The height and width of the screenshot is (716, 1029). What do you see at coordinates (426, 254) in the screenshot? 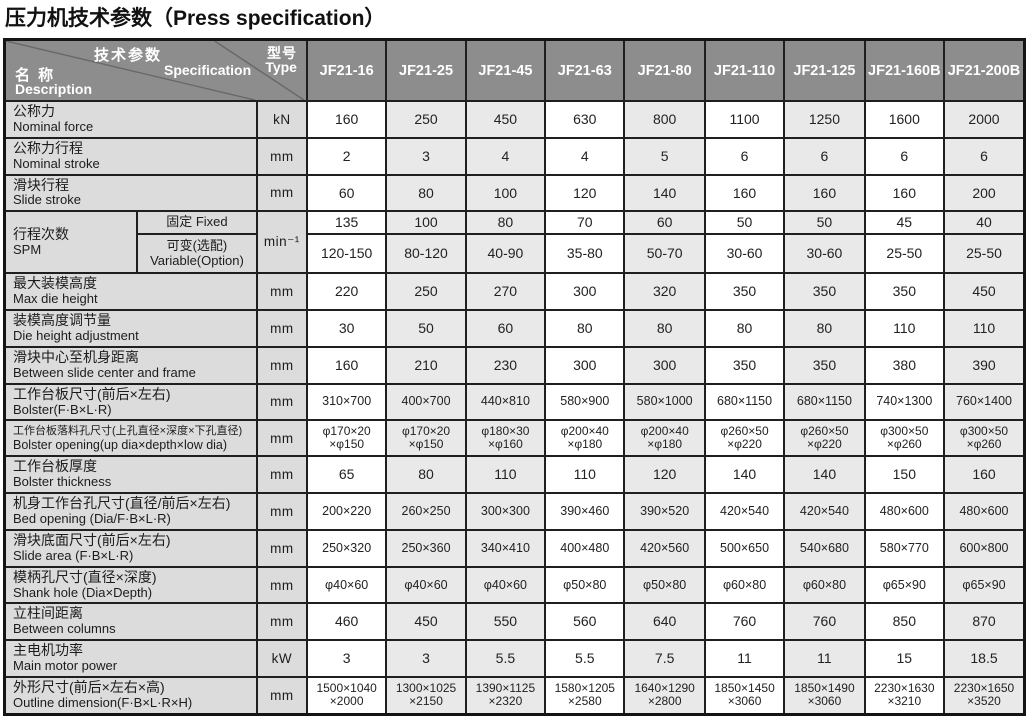
I see `spec-value-cell: 80-120` at bounding box center [426, 254].